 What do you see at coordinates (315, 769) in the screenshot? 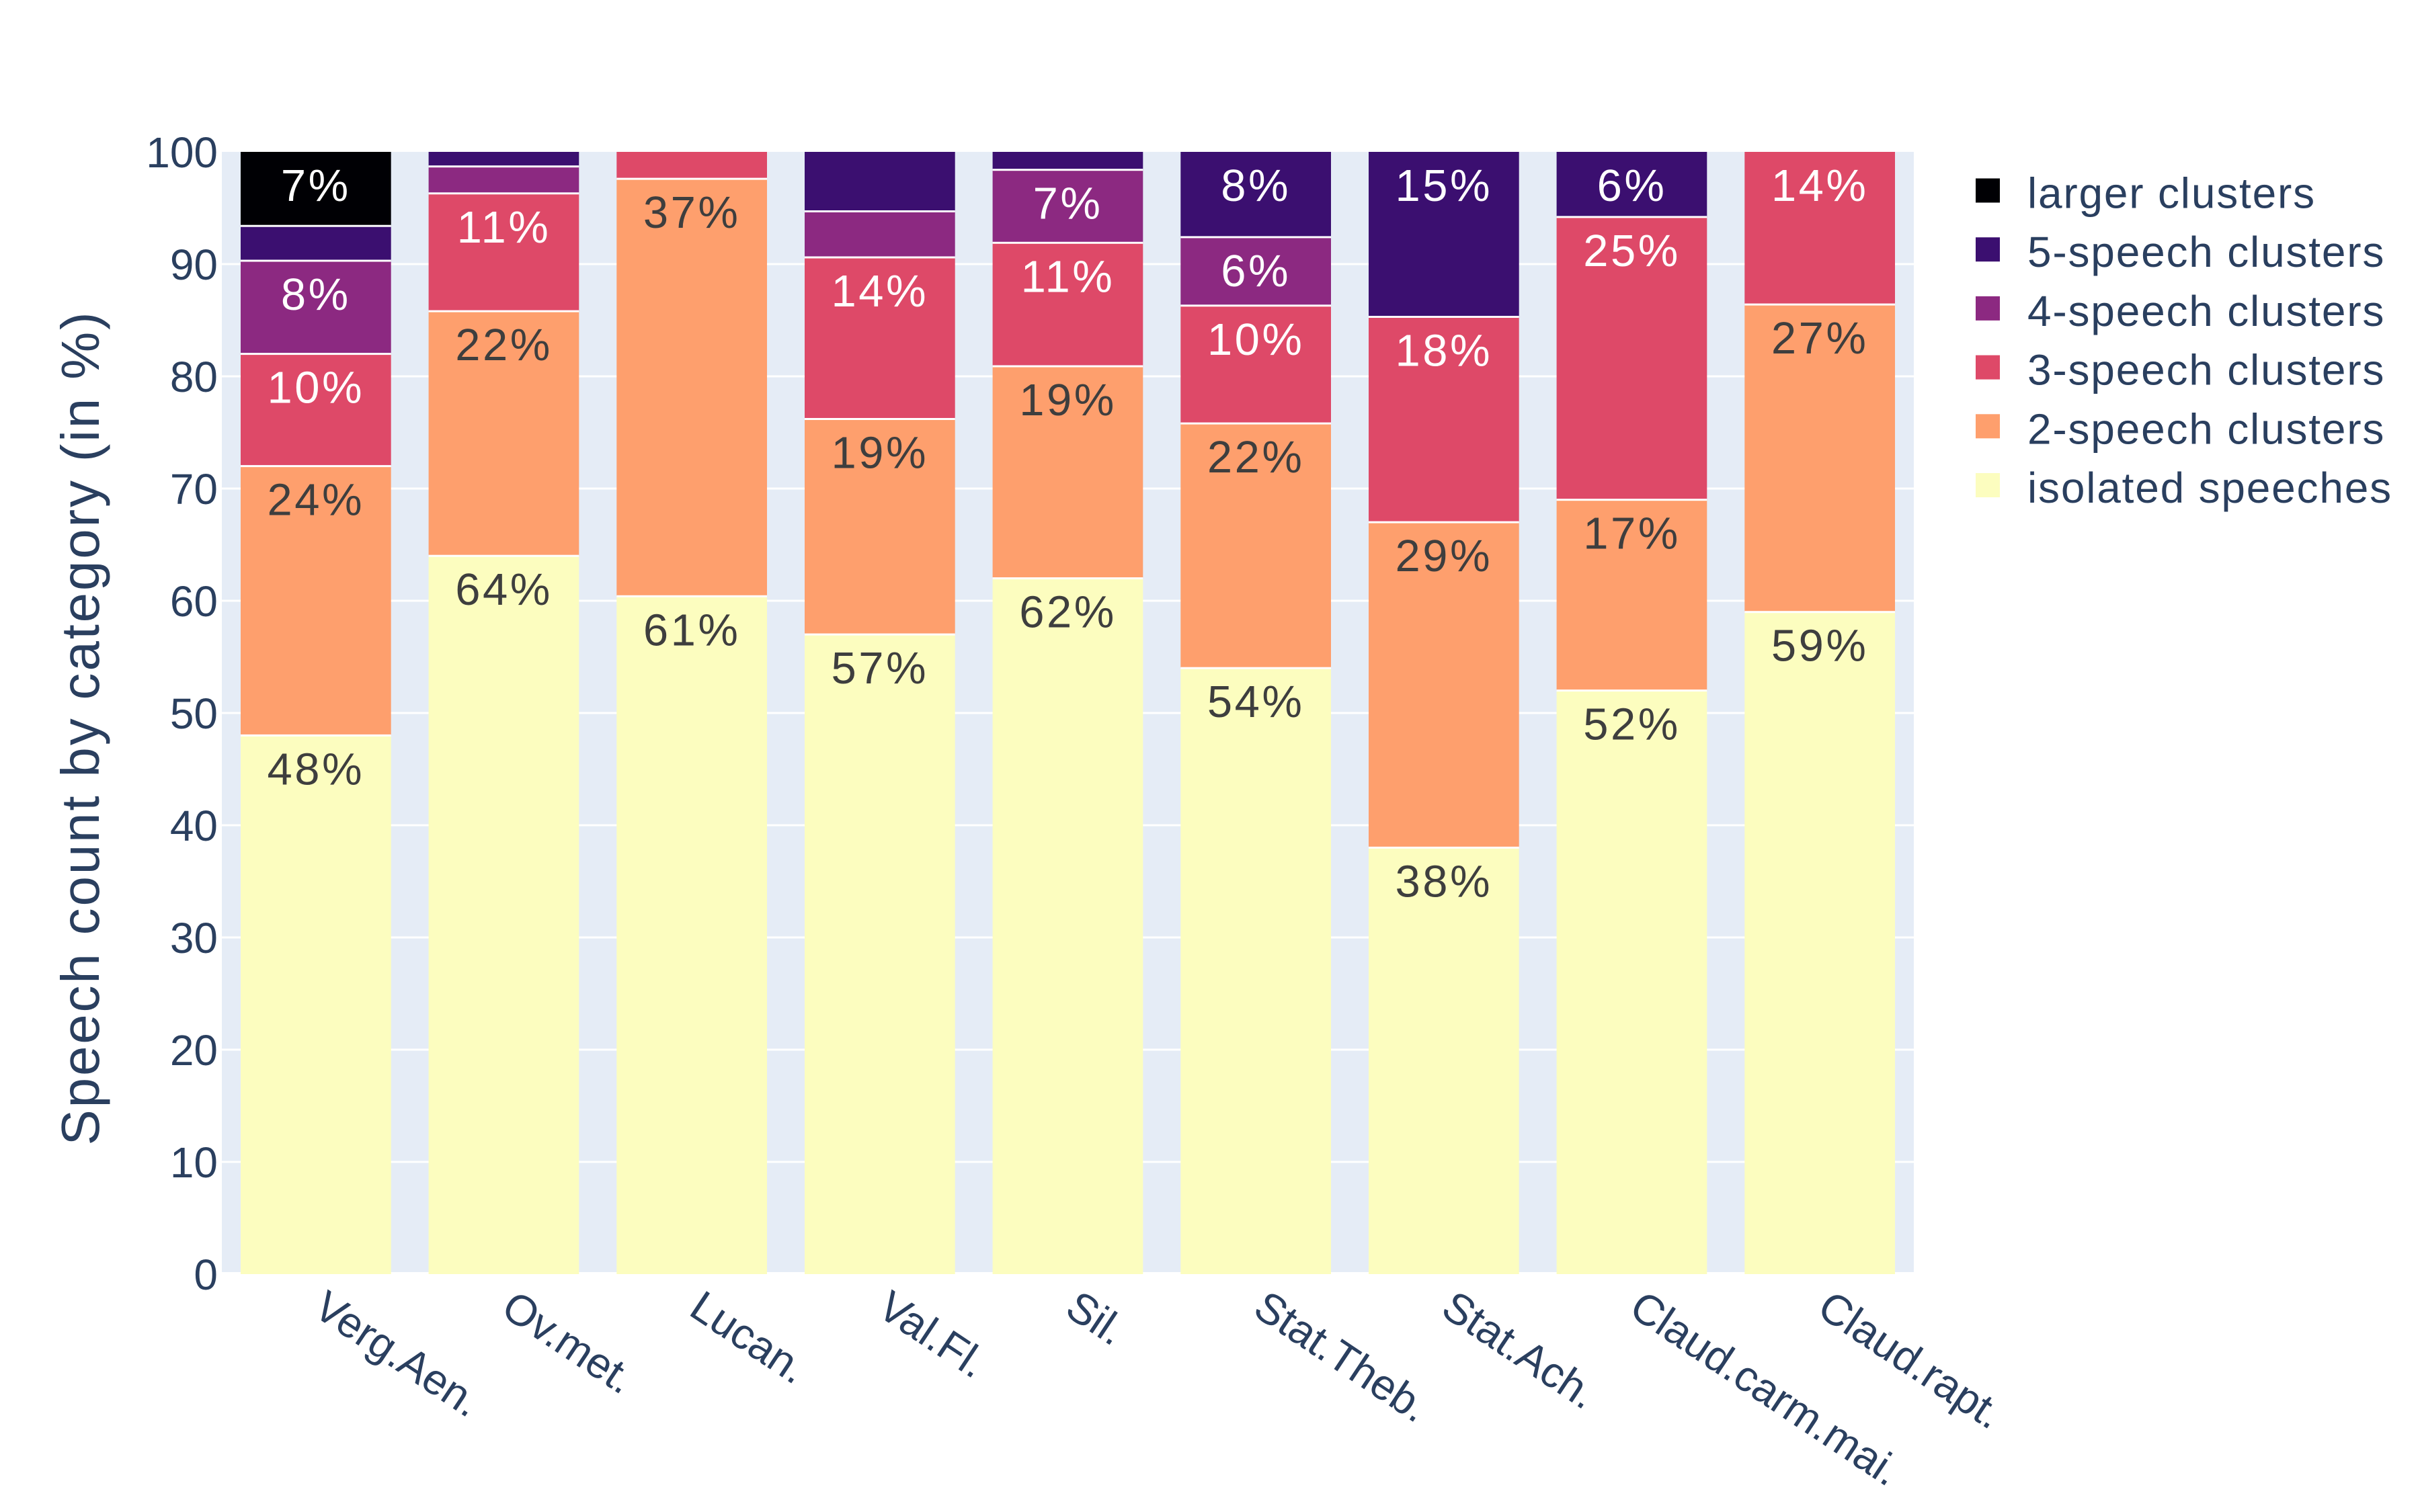
I see `svg-text: 48%` at bounding box center [315, 769].